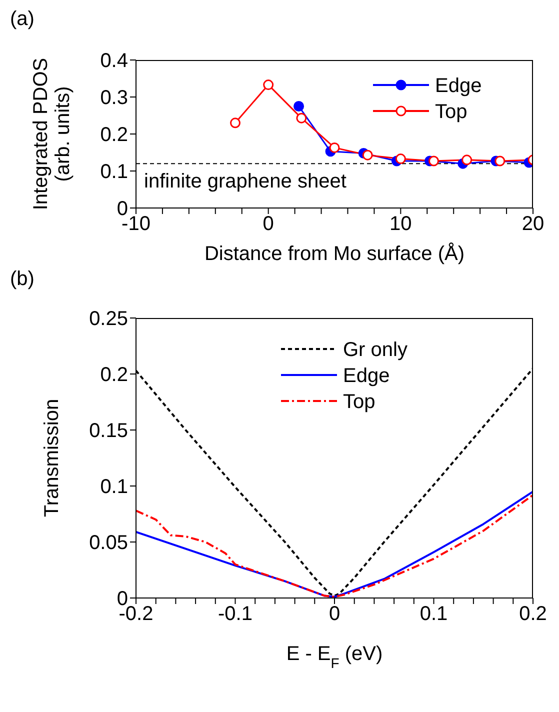 This screenshot has height=712, width=559. Describe the element at coordinates (245, 181) in the screenshot. I see `ref-line-label: infinite graphene sheet` at that location.